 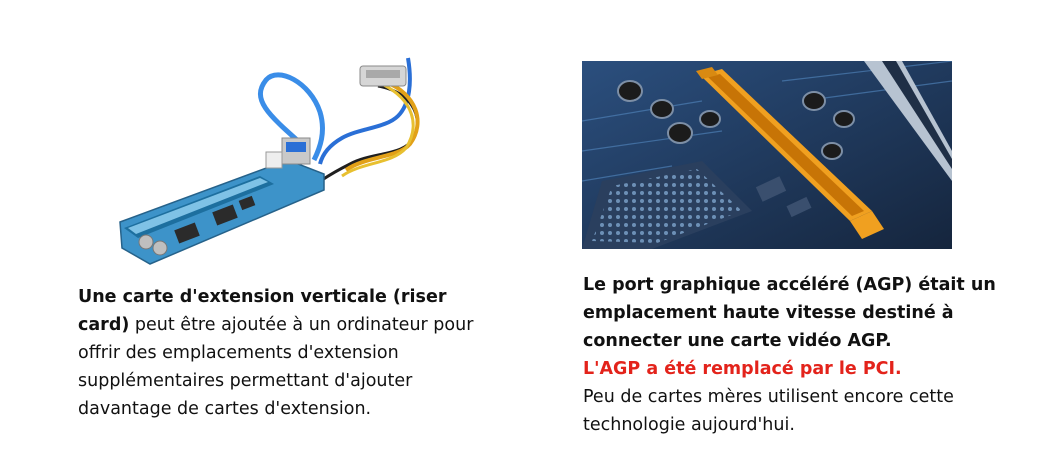 What do you see at coordinates (269, 161) in the screenshot?
I see `riser-card-illustration` at bounding box center [269, 161].